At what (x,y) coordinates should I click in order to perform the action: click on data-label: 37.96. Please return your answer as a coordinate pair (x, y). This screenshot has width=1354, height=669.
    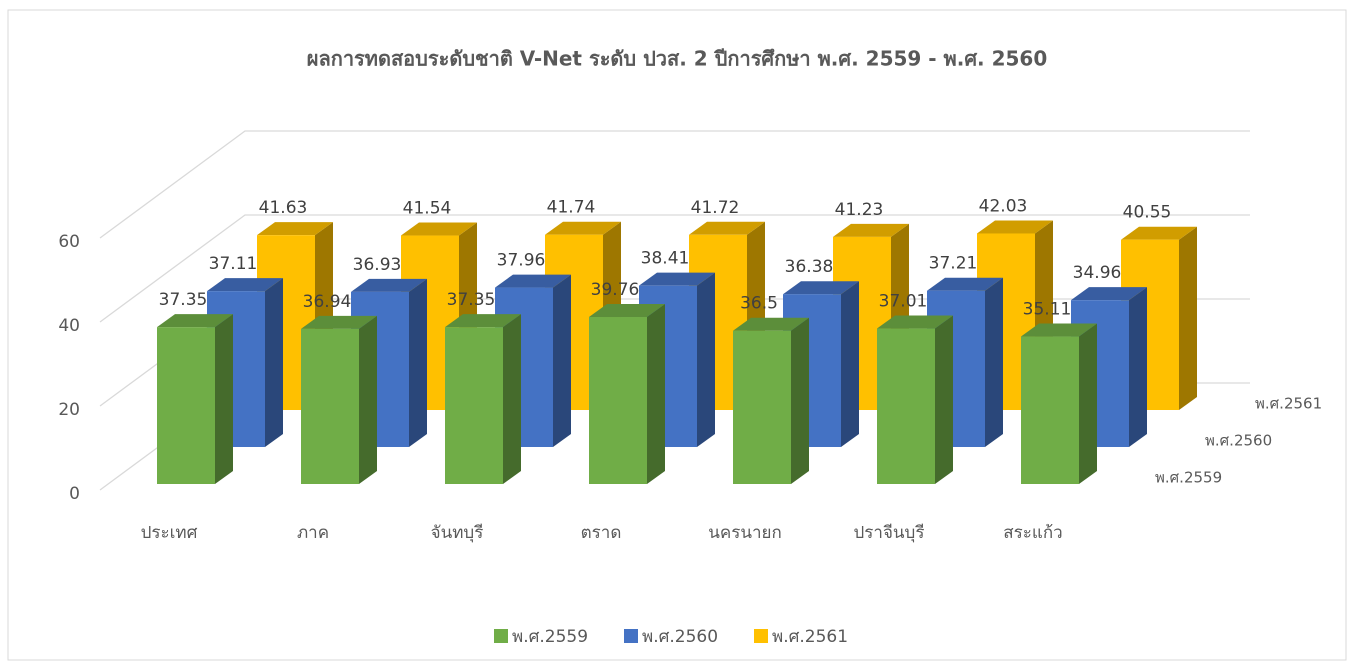
    Looking at the image, I should click on (521, 261).